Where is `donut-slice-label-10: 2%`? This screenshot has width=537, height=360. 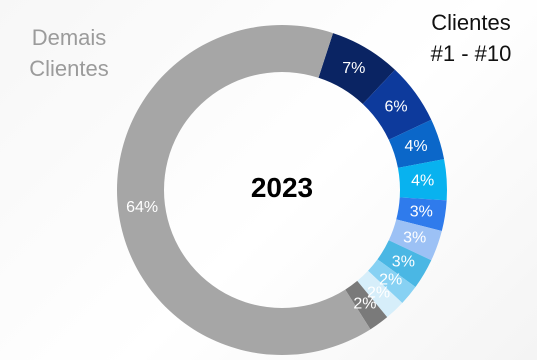
donut-slice-label-10: 2% is located at coordinates (364, 304).